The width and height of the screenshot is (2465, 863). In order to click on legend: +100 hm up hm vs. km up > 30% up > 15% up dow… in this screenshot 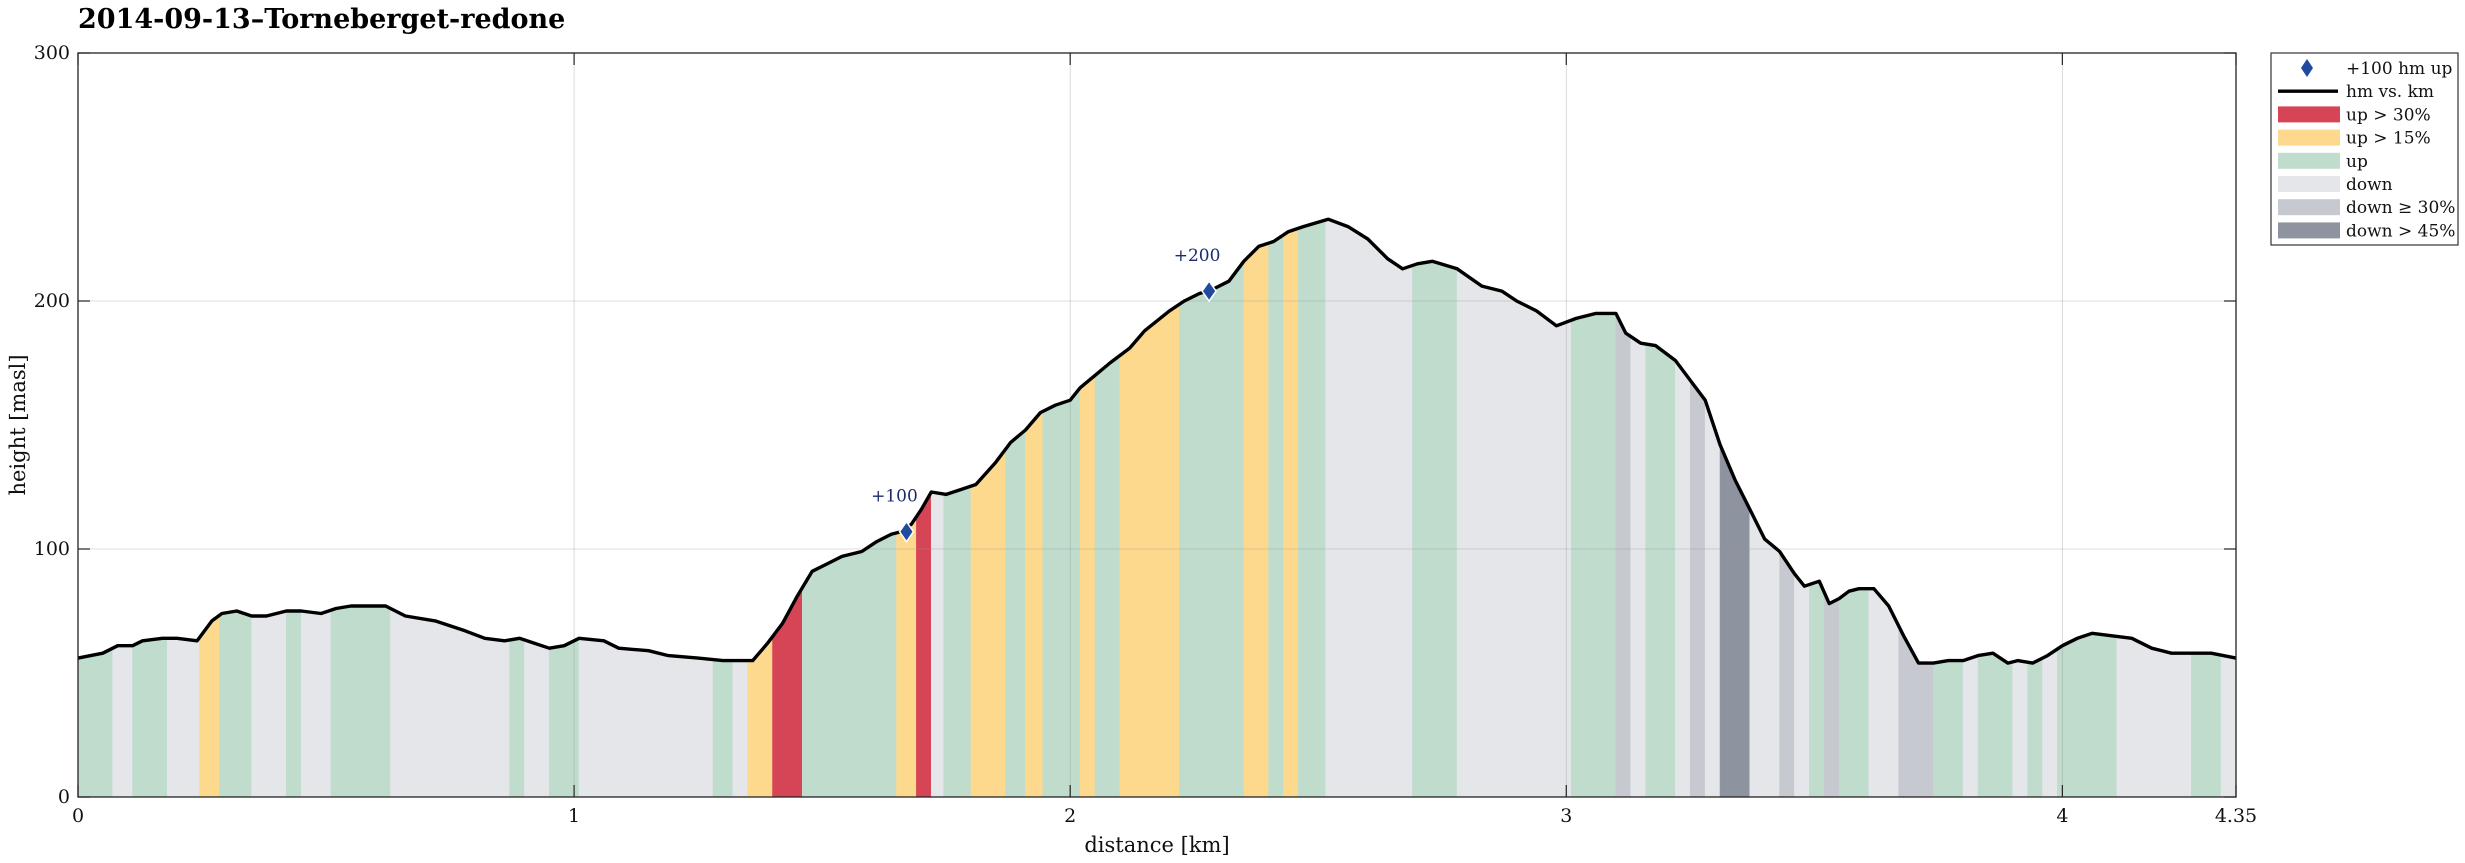, I will do `click(2364, 149)`.